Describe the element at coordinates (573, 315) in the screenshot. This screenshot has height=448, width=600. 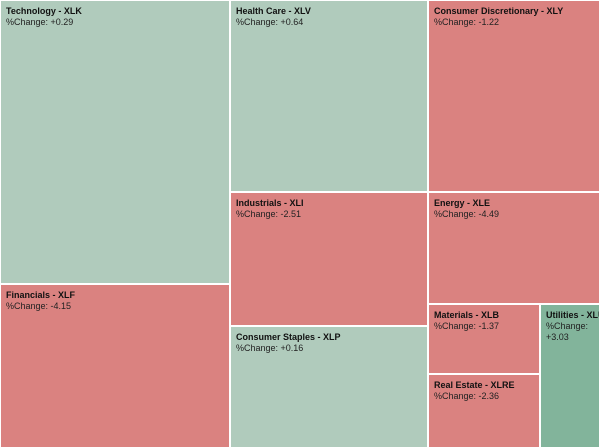
I see `tile-label: Utilities - XLU` at that location.